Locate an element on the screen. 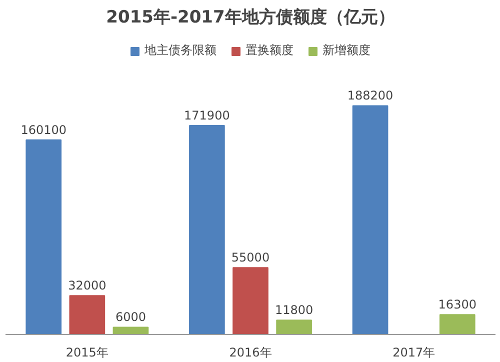 The height and width of the screenshot is (362, 500). x-tick-label: 2016年 is located at coordinates (250, 353).